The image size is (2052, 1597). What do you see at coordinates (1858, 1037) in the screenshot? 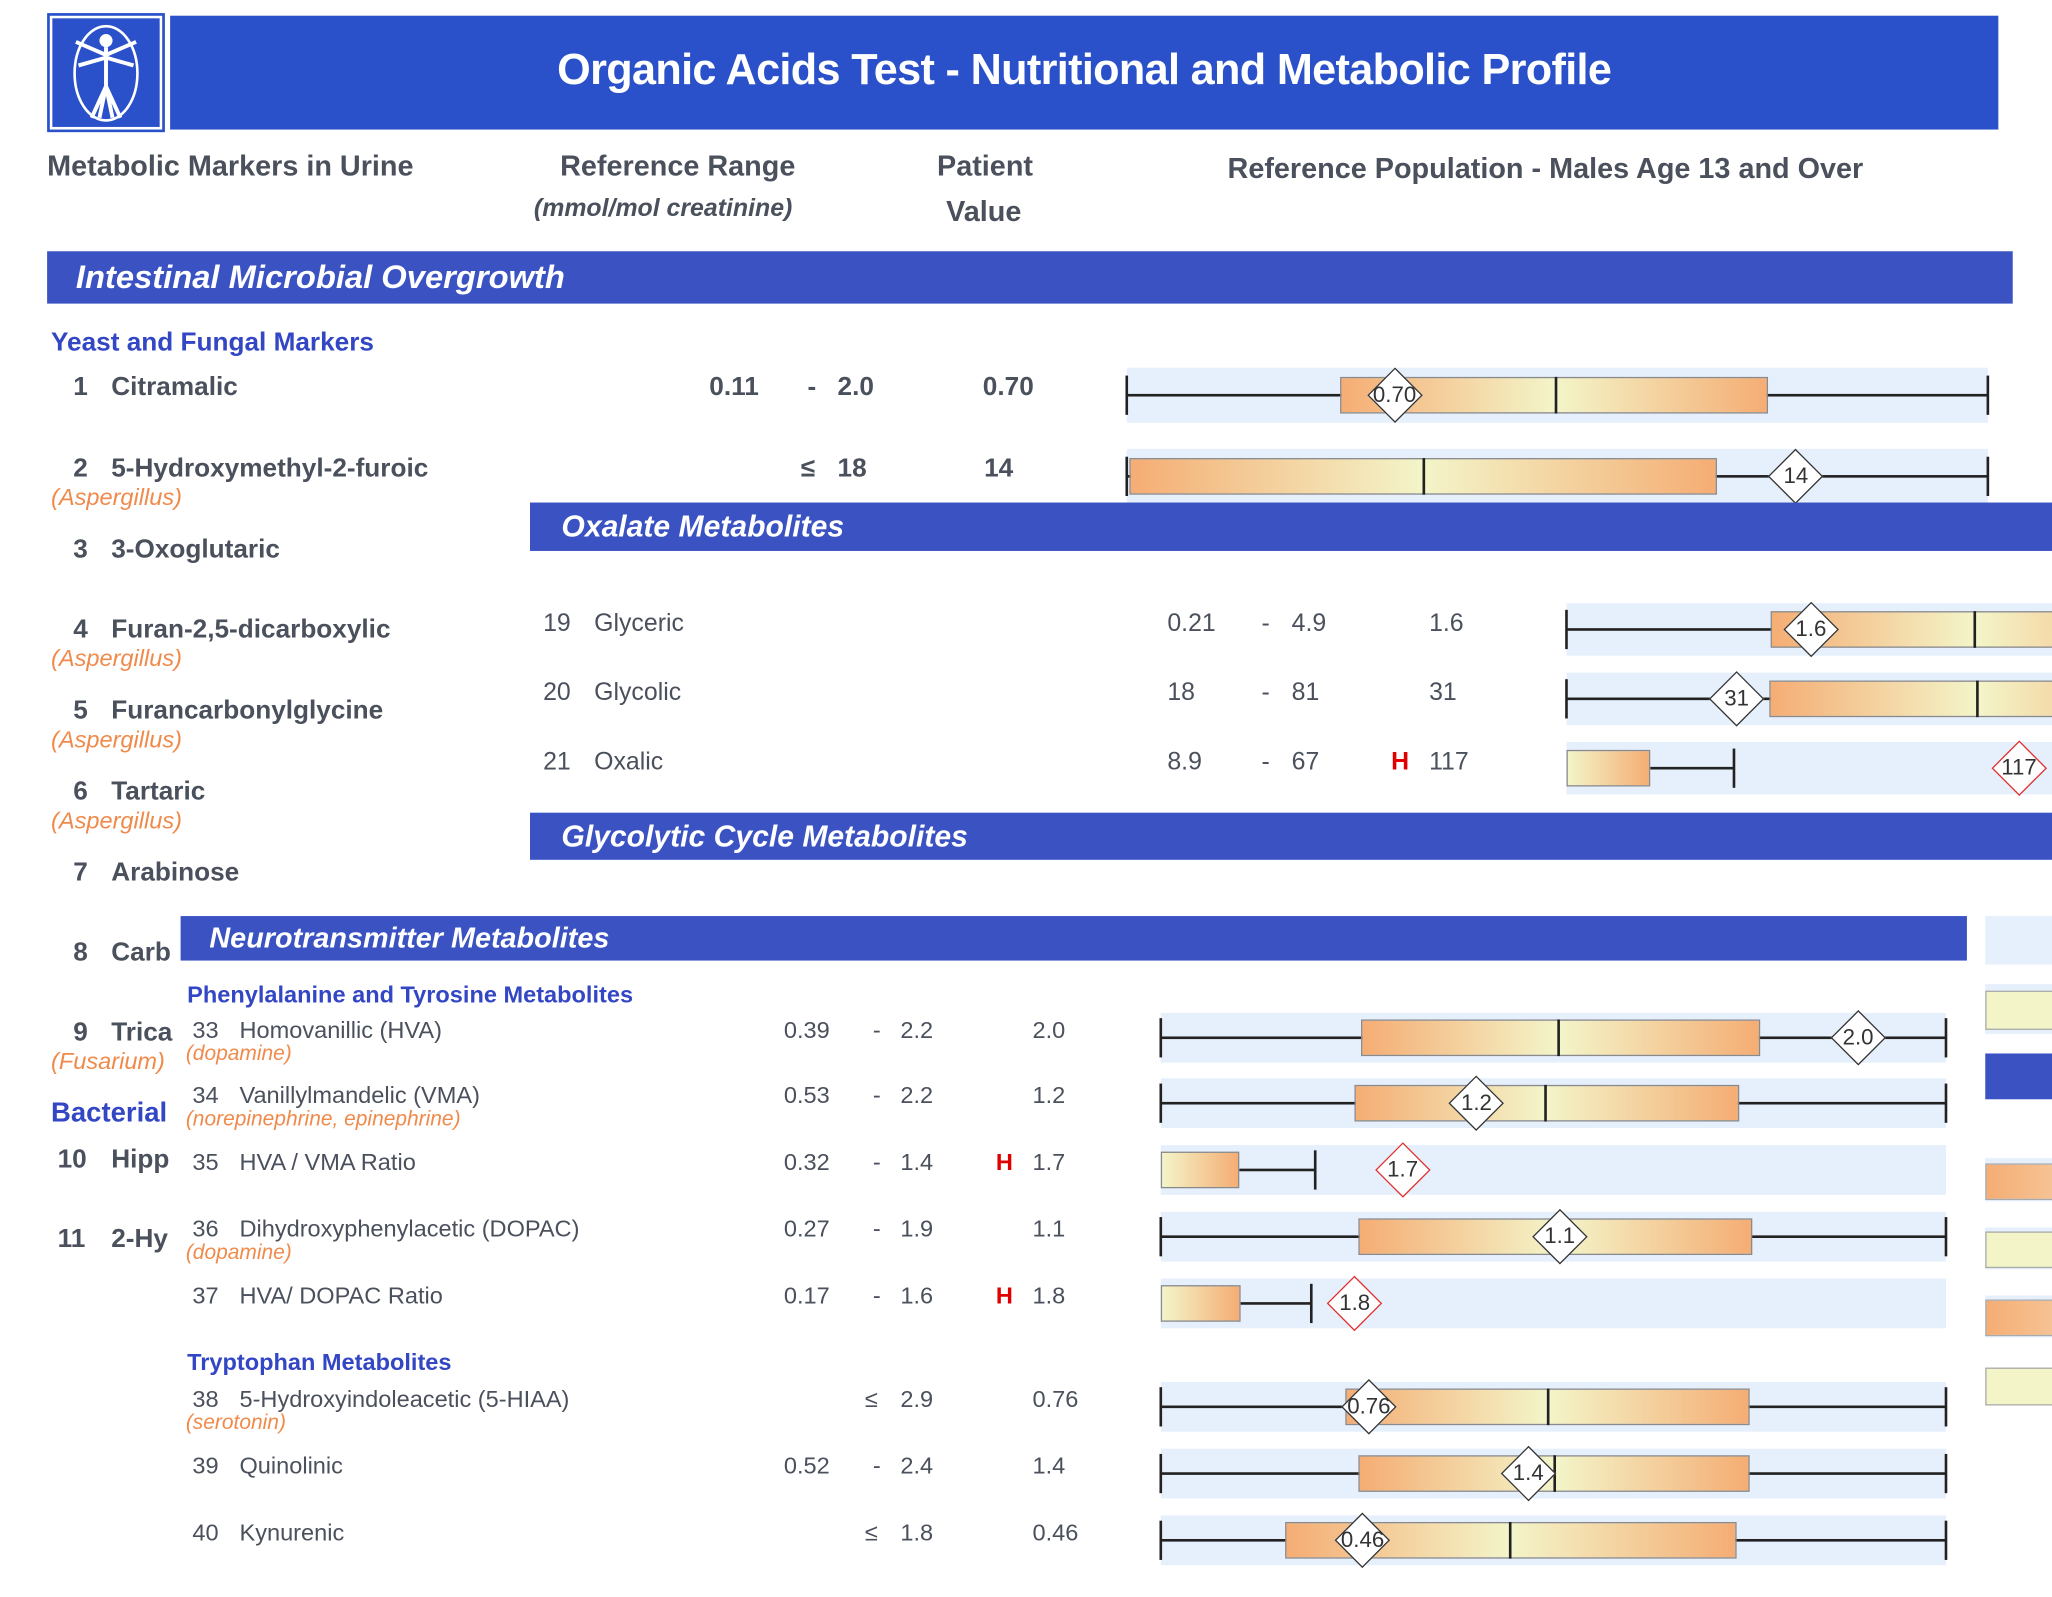
I see `marker-value: 2.0` at bounding box center [1858, 1037].